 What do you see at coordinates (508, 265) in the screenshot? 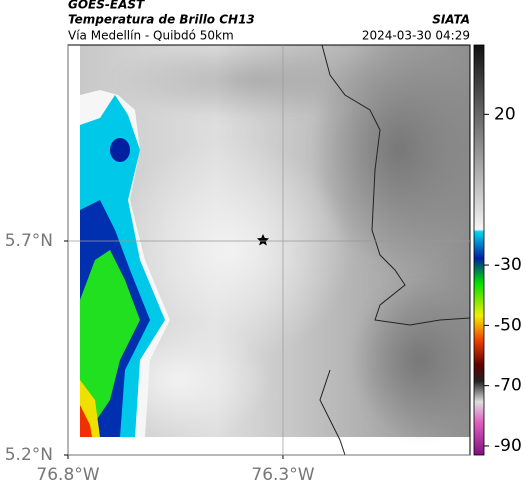
I see `colorbar-tick-label: -30` at bounding box center [508, 265].